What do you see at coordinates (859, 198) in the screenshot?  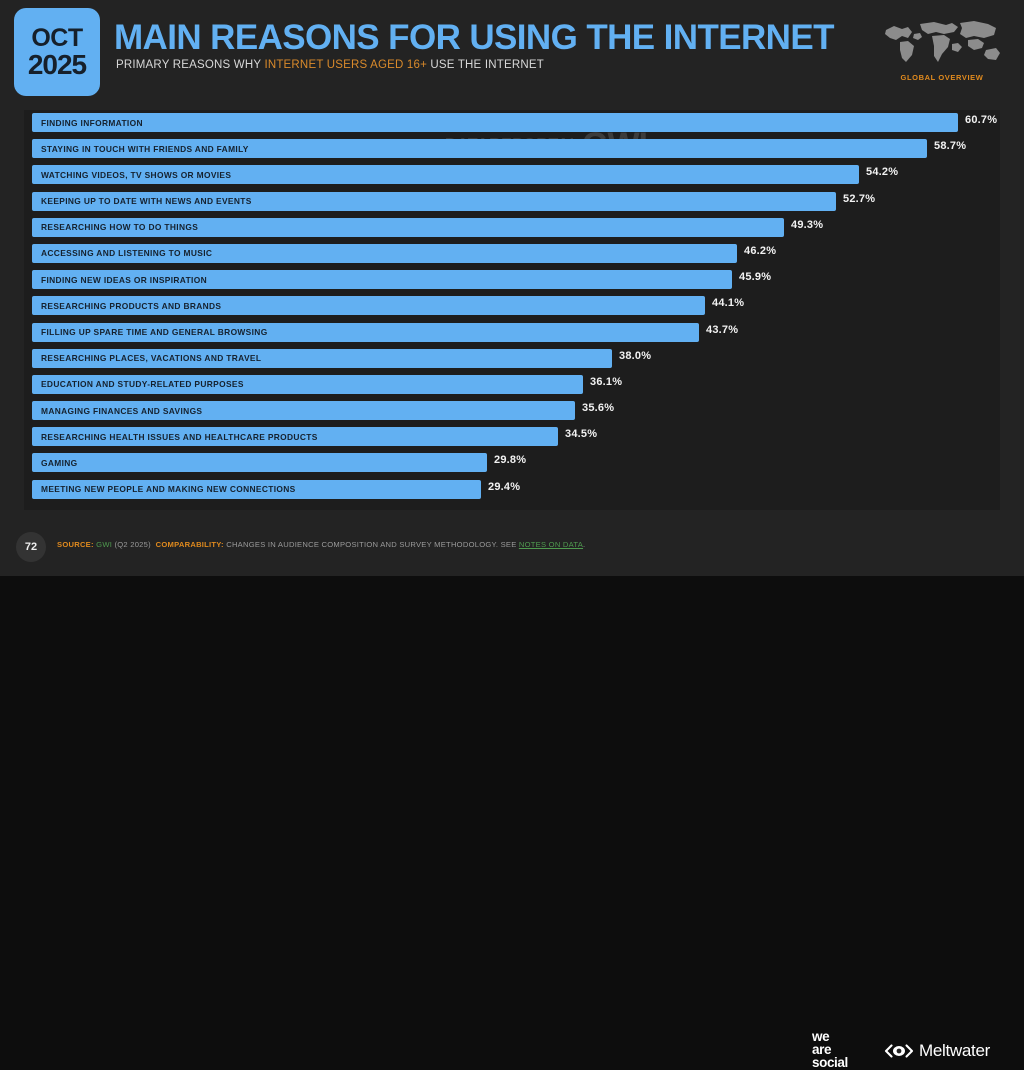 I see `bar-value-label: 52.7%` at bounding box center [859, 198].